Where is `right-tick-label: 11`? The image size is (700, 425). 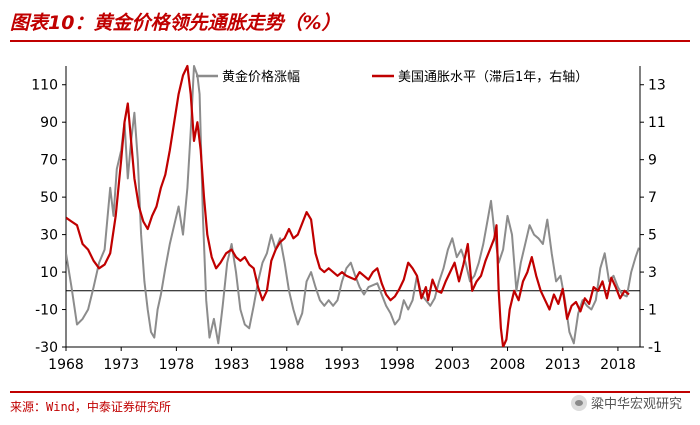 right-tick-label: 11 is located at coordinates (657, 123).